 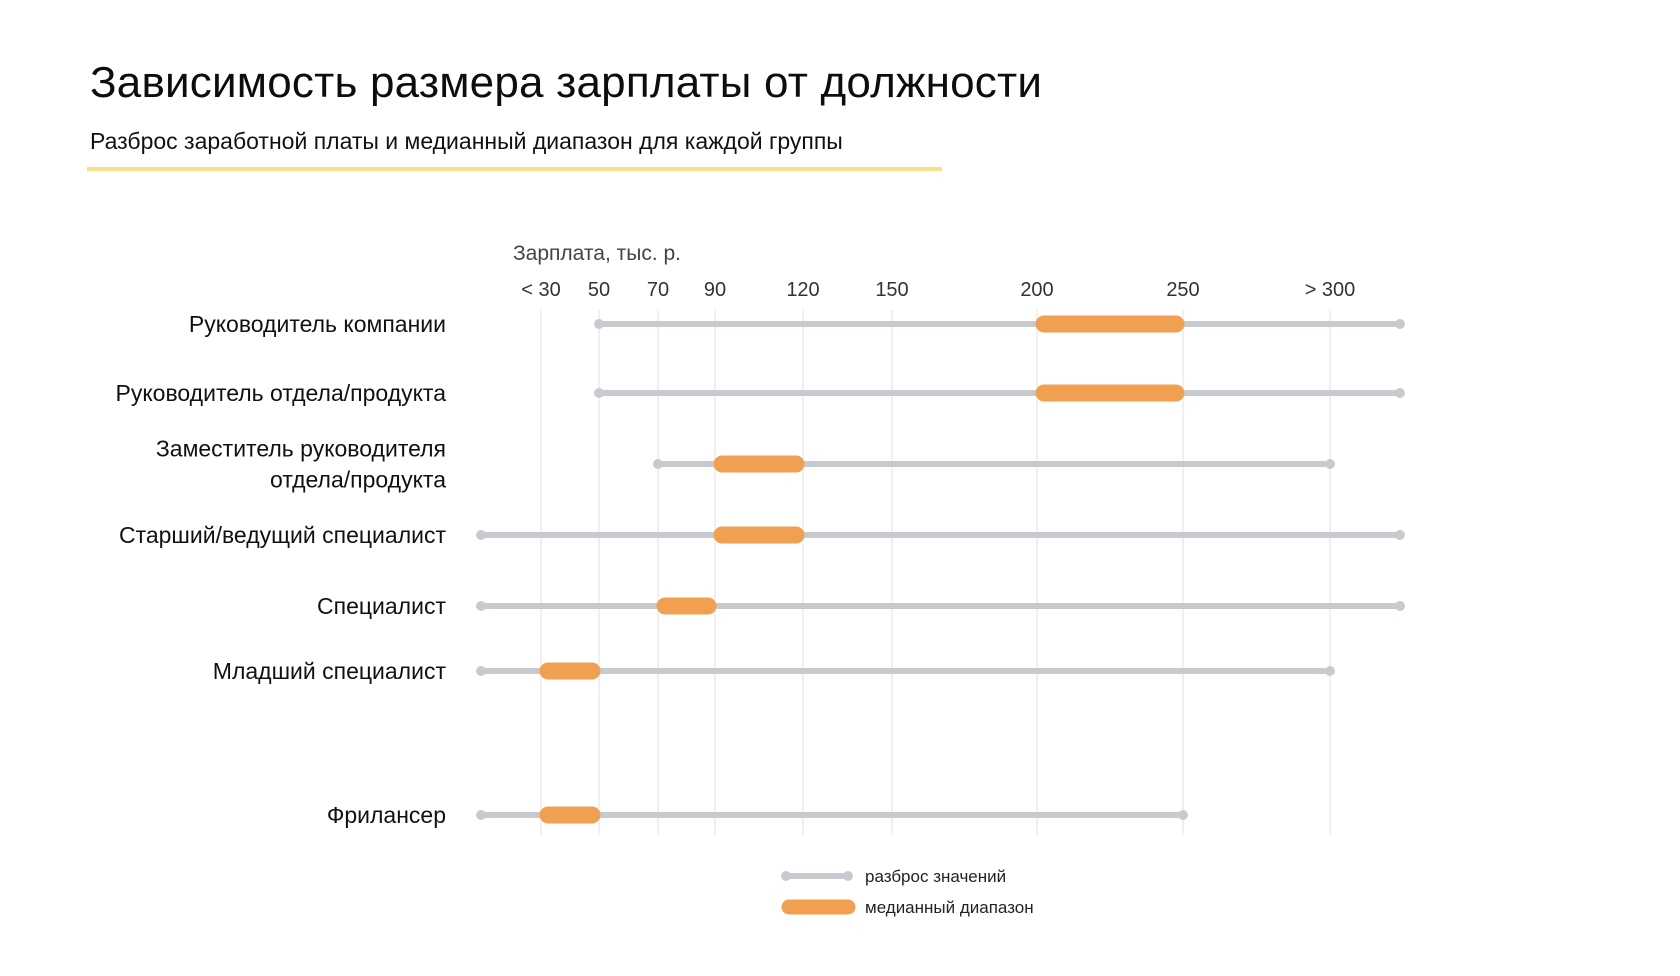 What do you see at coordinates (938, 290) in the screenshot?
I see `tick-labels: < 30 50 70 90 120 150 200 250 > 300` at bounding box center [938, 290].